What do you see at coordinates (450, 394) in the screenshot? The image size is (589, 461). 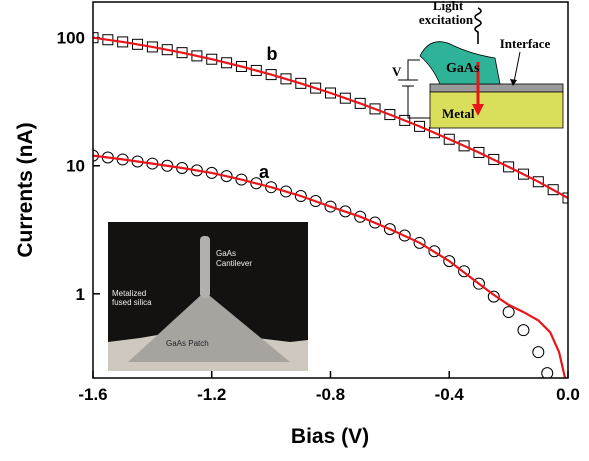 I see `x-tick-label: -0.4` at bounding box center [450, 394].